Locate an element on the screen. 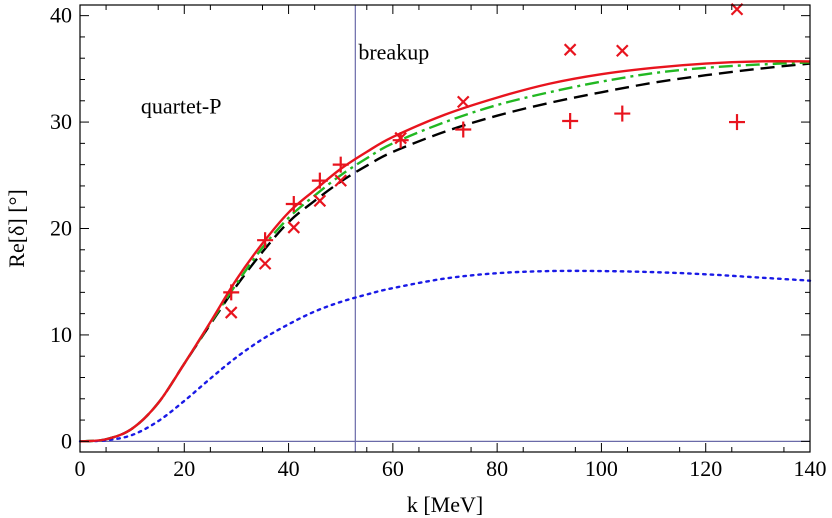 This screenshot has height=518, width=832. y-tick-label: 0 is located at coordinates (66, 440).